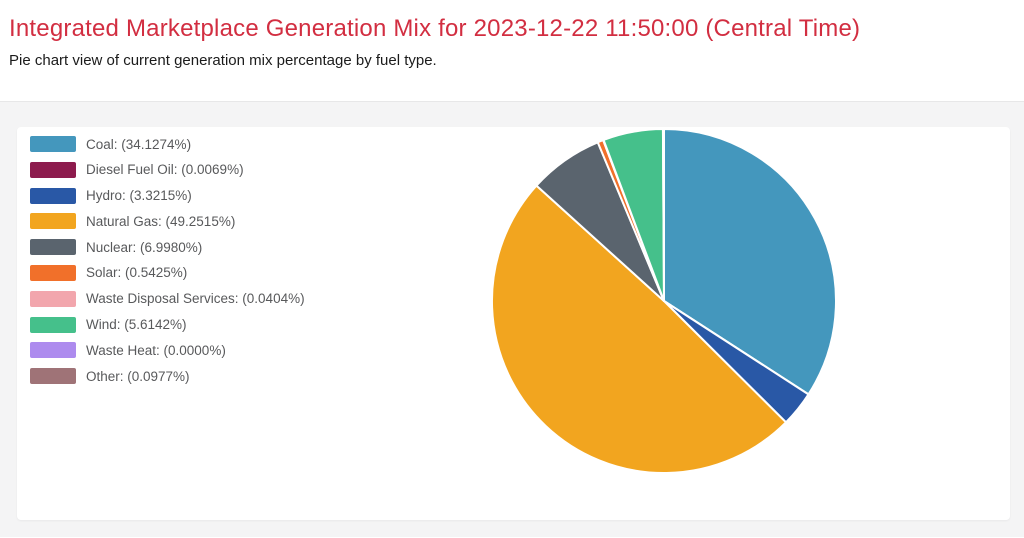 The width and height of the screenshot is (1024, 538). Describe the element at coordinates (138, 376) in the screenshot. I see `legend-label: Other: (0.0977%)` at that location.